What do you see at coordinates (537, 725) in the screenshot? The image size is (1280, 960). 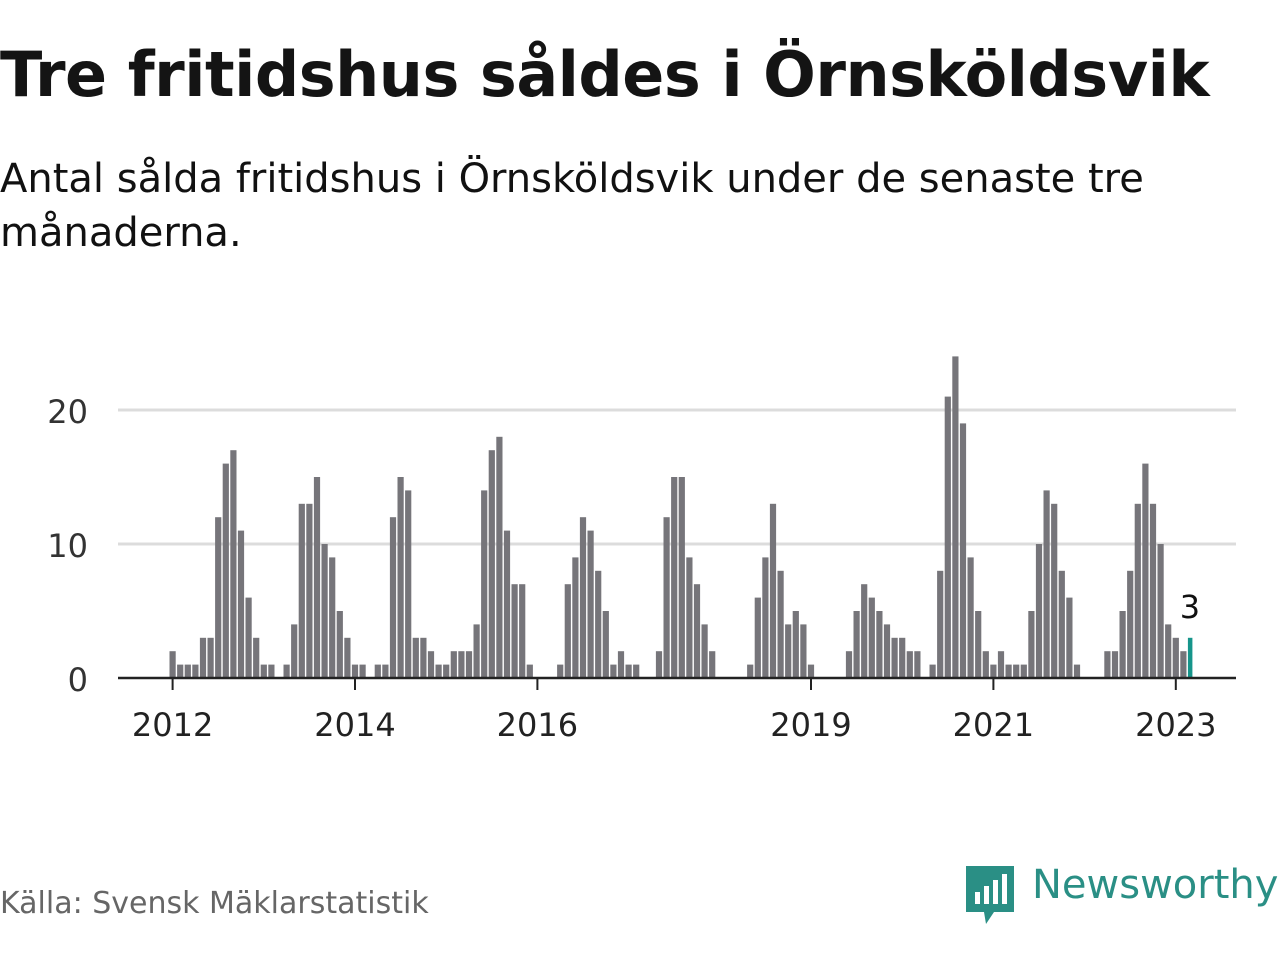 I see `x-tick-label: 2016` at bounding box center [537, 725].